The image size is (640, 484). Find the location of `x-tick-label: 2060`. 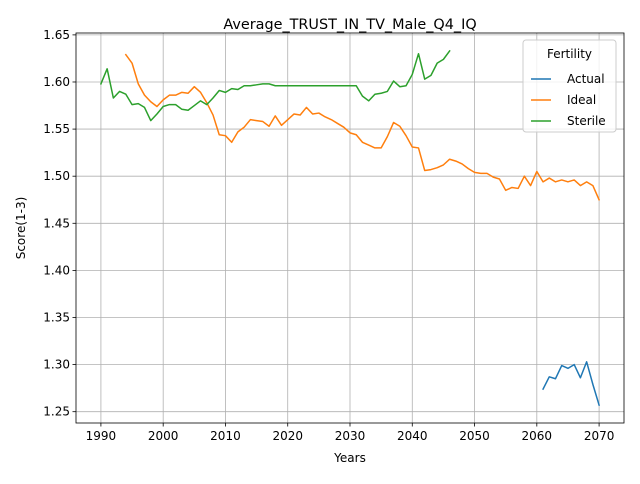

x-tick-label: 2060 is located at coordinates (537, 436).